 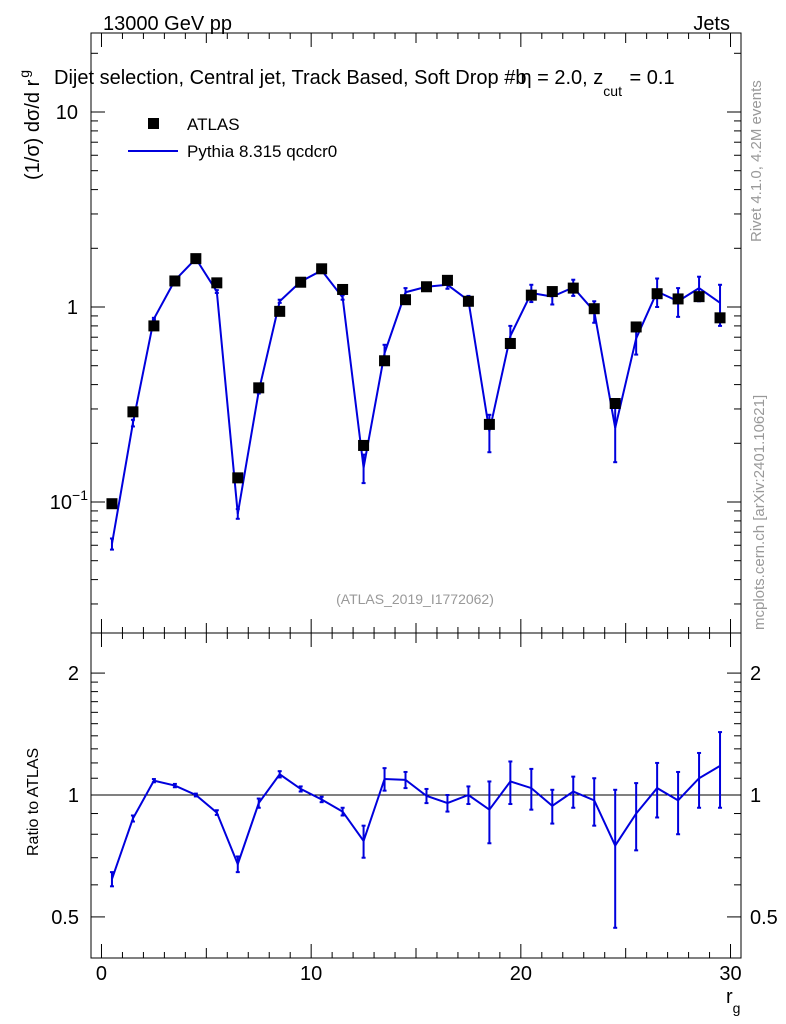 What do you see at coordinates (67, 113) in the screenshot?
I see `y-tick-label-main: 10` at bounding box center [67, 113].